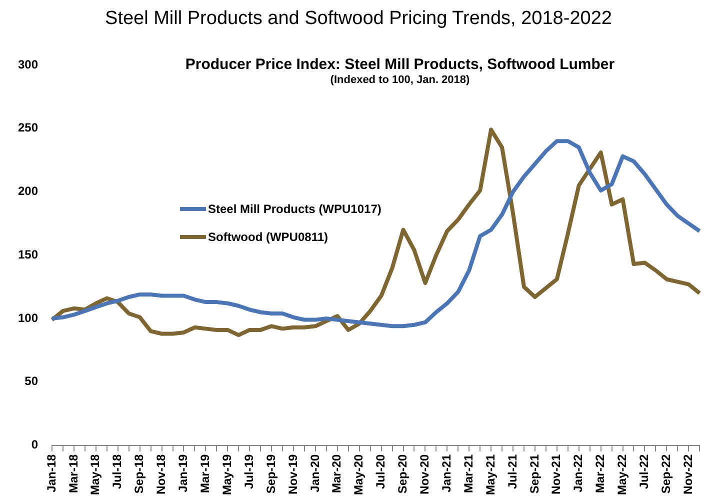  I want to click on y-tick-label: 50, so click(31, 381).